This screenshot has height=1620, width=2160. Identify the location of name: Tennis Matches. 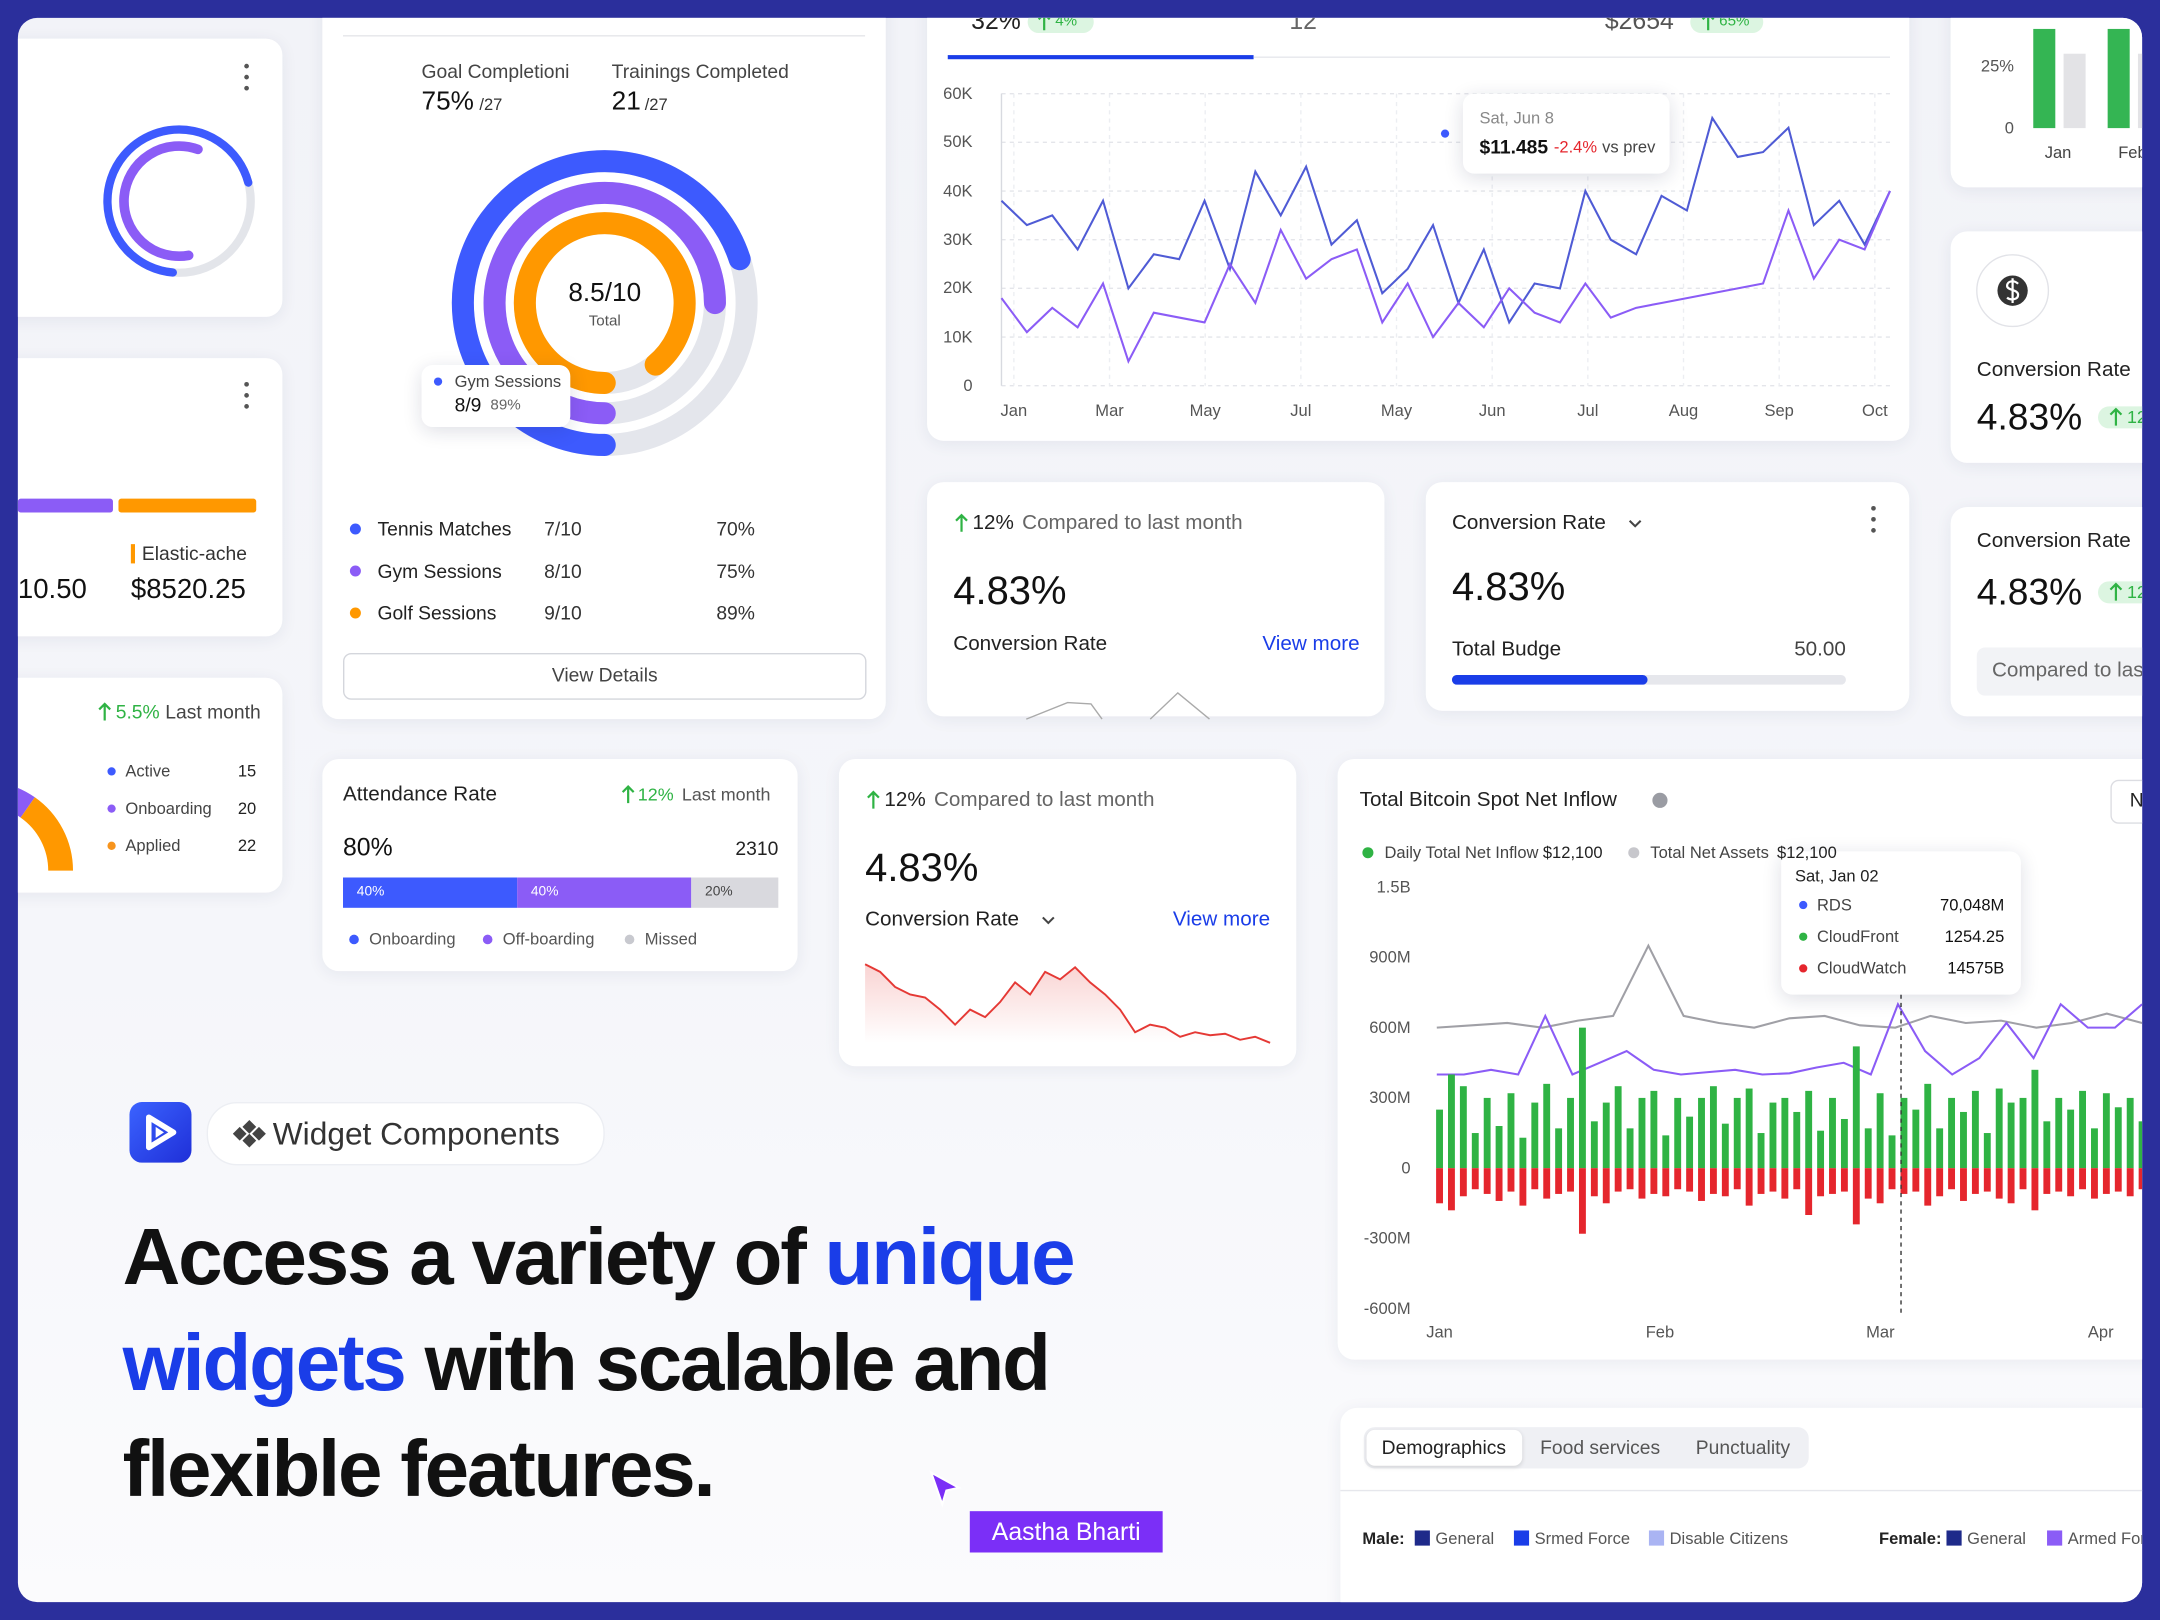
(444, 528).